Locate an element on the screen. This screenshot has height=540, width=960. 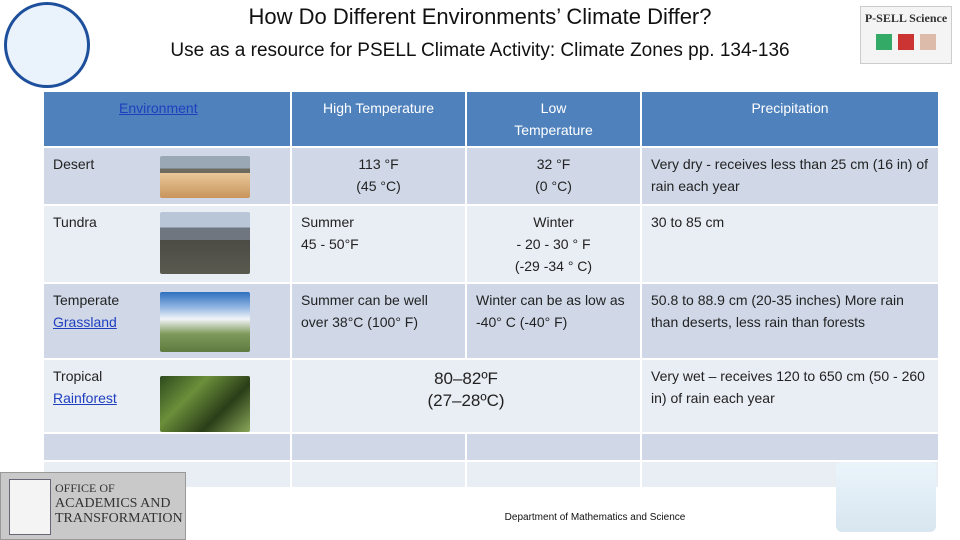
cell-line: 113 °F is located at coordinates (378, 164).